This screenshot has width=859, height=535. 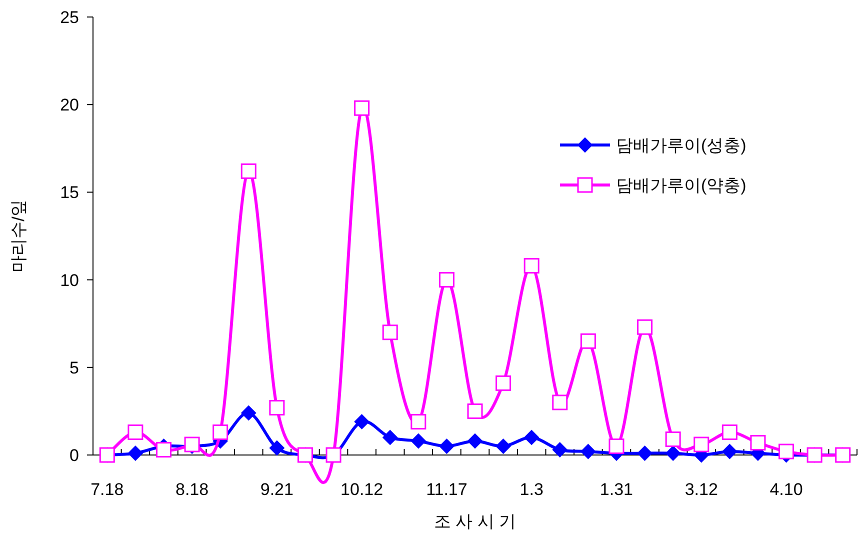 What do you see at coordinates (362, 489) in the screenshot?
I see `x-tick-label: 10.12` at bounding box center [362, 489].